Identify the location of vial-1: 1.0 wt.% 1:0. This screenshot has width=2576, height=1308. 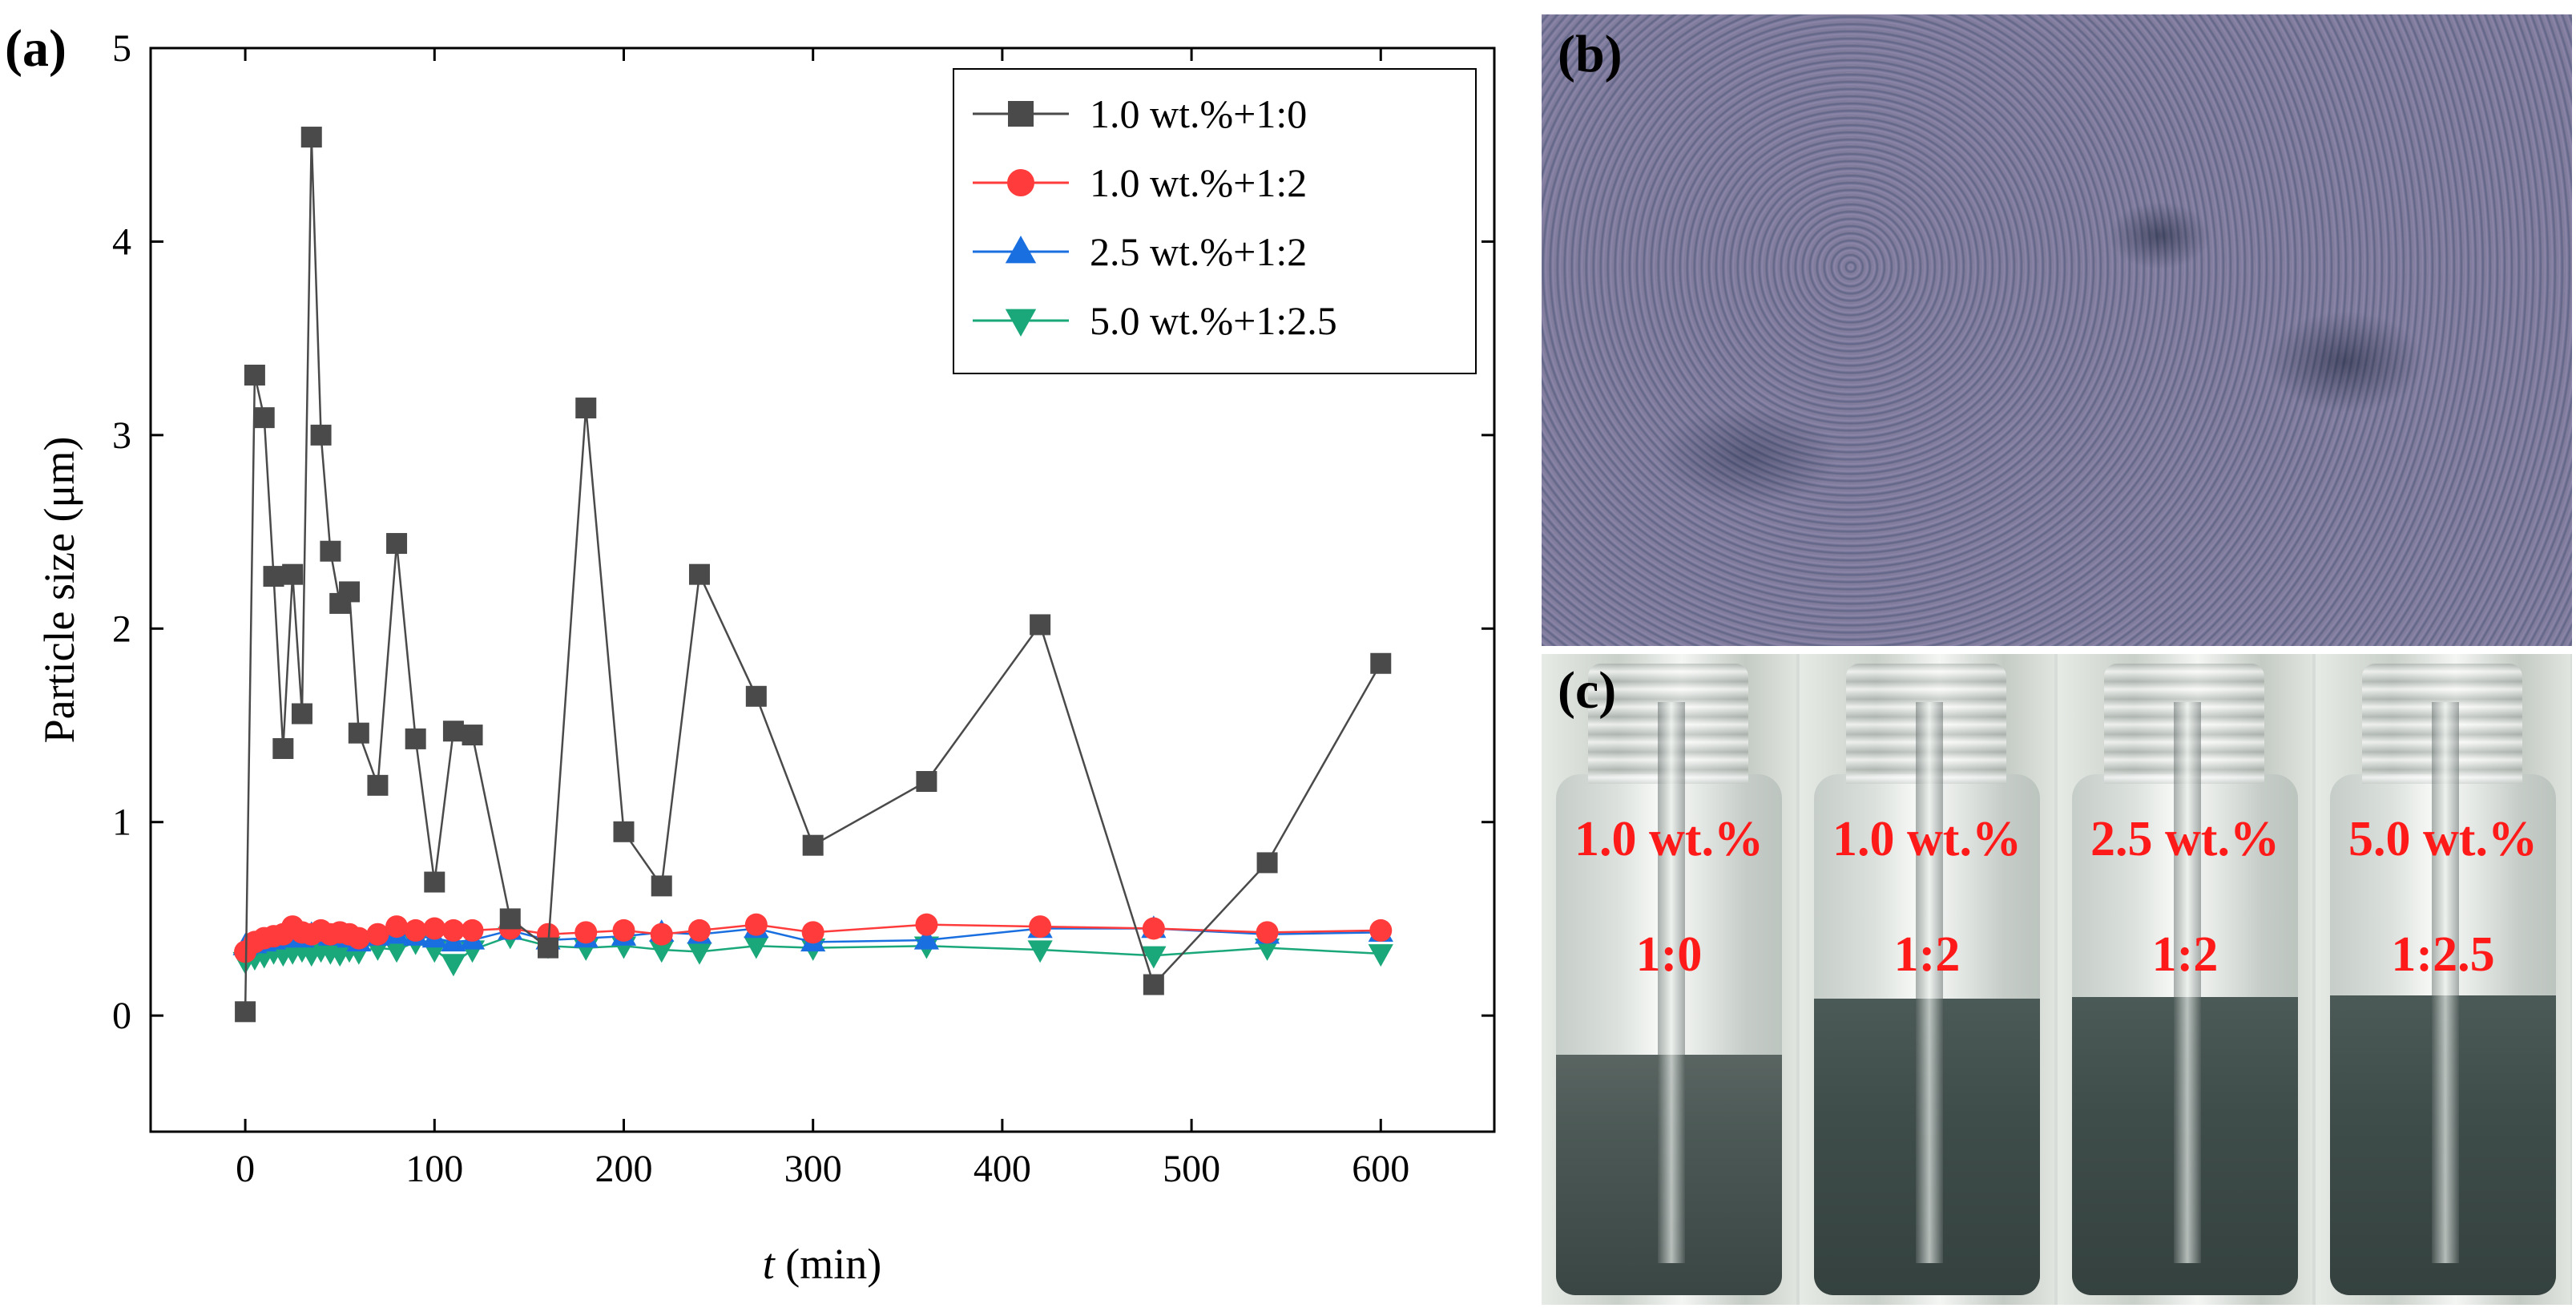
(1669, 980).